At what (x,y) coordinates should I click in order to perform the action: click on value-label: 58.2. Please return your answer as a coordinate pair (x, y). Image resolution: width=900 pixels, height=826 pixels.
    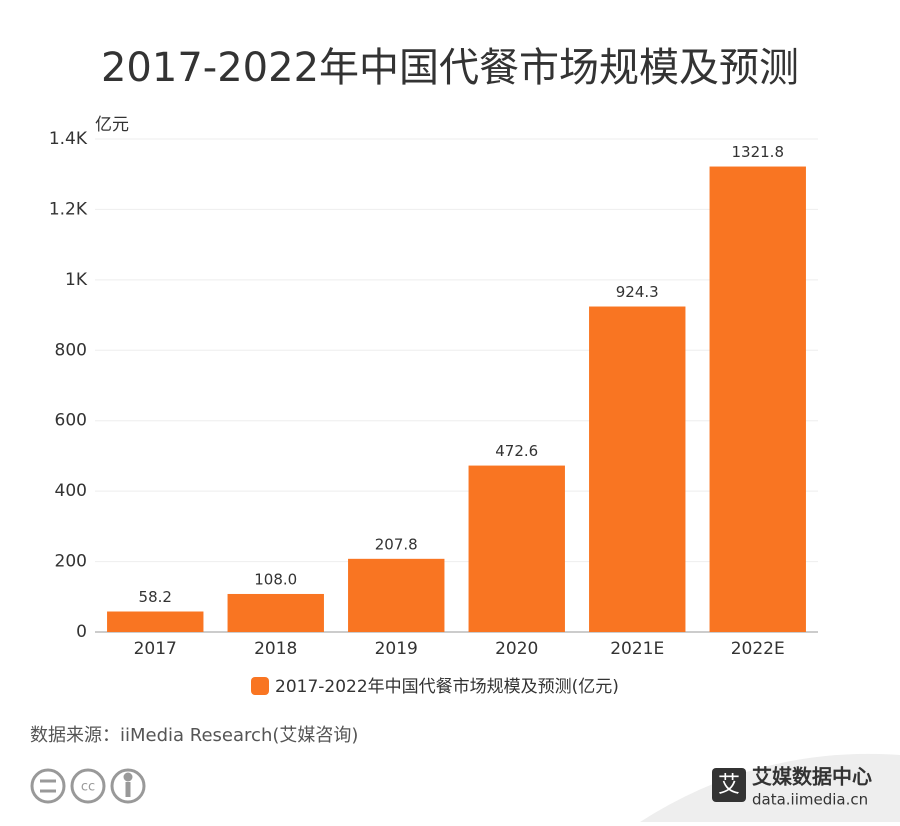
    Looking at the image, I should click on (155, 597).